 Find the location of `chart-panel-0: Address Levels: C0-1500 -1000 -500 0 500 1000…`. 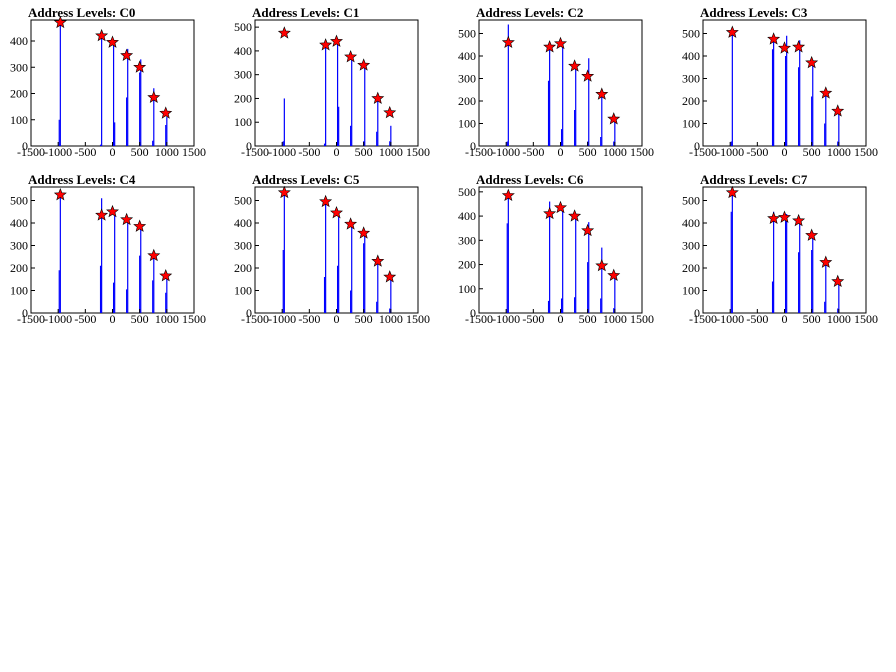

chart-panel-0: Address Levels: C0-1500 -1000 -500 0 500 1000… is located at coordinates (108, 82).